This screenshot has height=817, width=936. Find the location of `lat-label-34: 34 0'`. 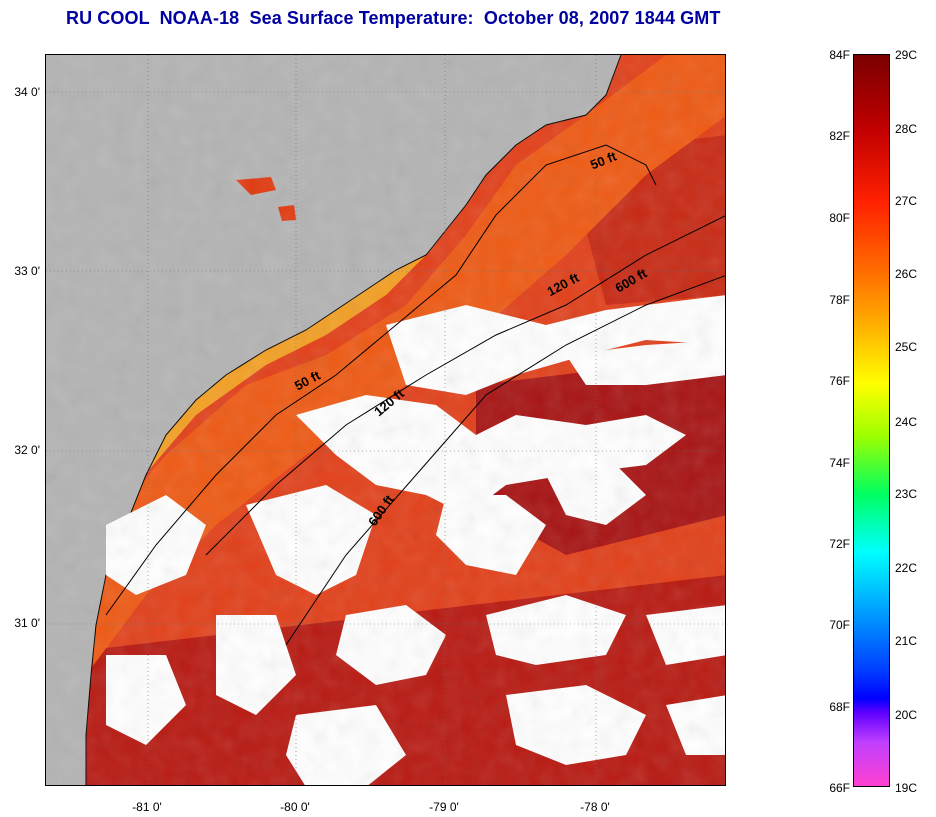

lat-label-34: 34 0' is located at coordinates (27, 92).